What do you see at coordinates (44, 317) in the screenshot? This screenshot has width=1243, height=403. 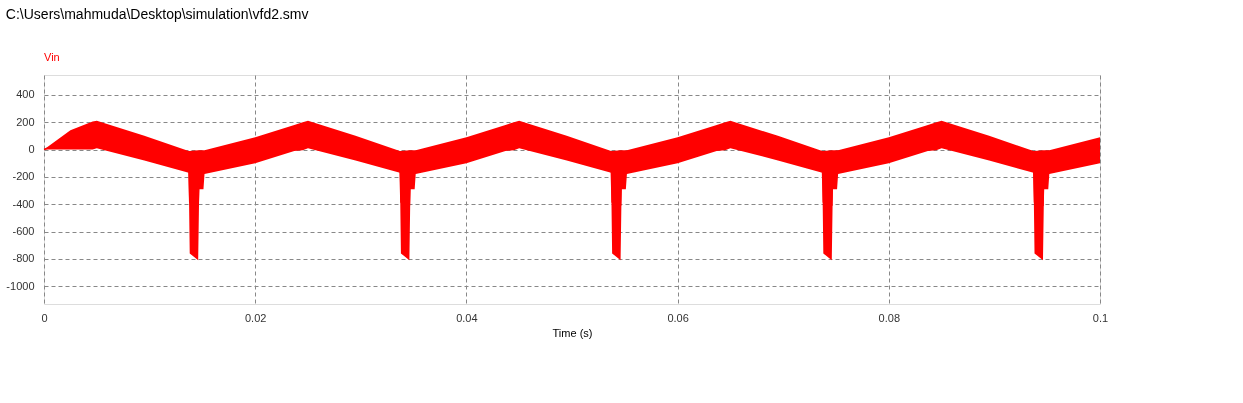 I see `x-tick-label: 0` at bounding box center [44, 317].